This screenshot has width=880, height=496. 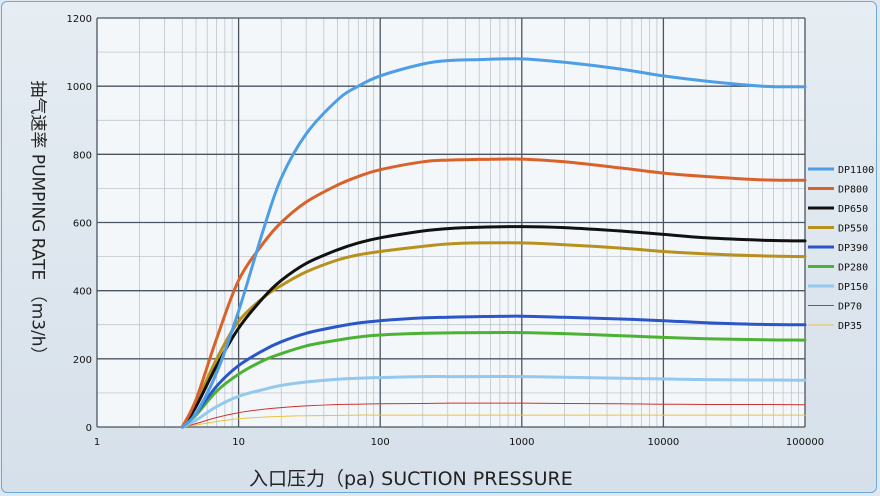 I want to click on y-tick-label: 0, so click(x=89, y=428).